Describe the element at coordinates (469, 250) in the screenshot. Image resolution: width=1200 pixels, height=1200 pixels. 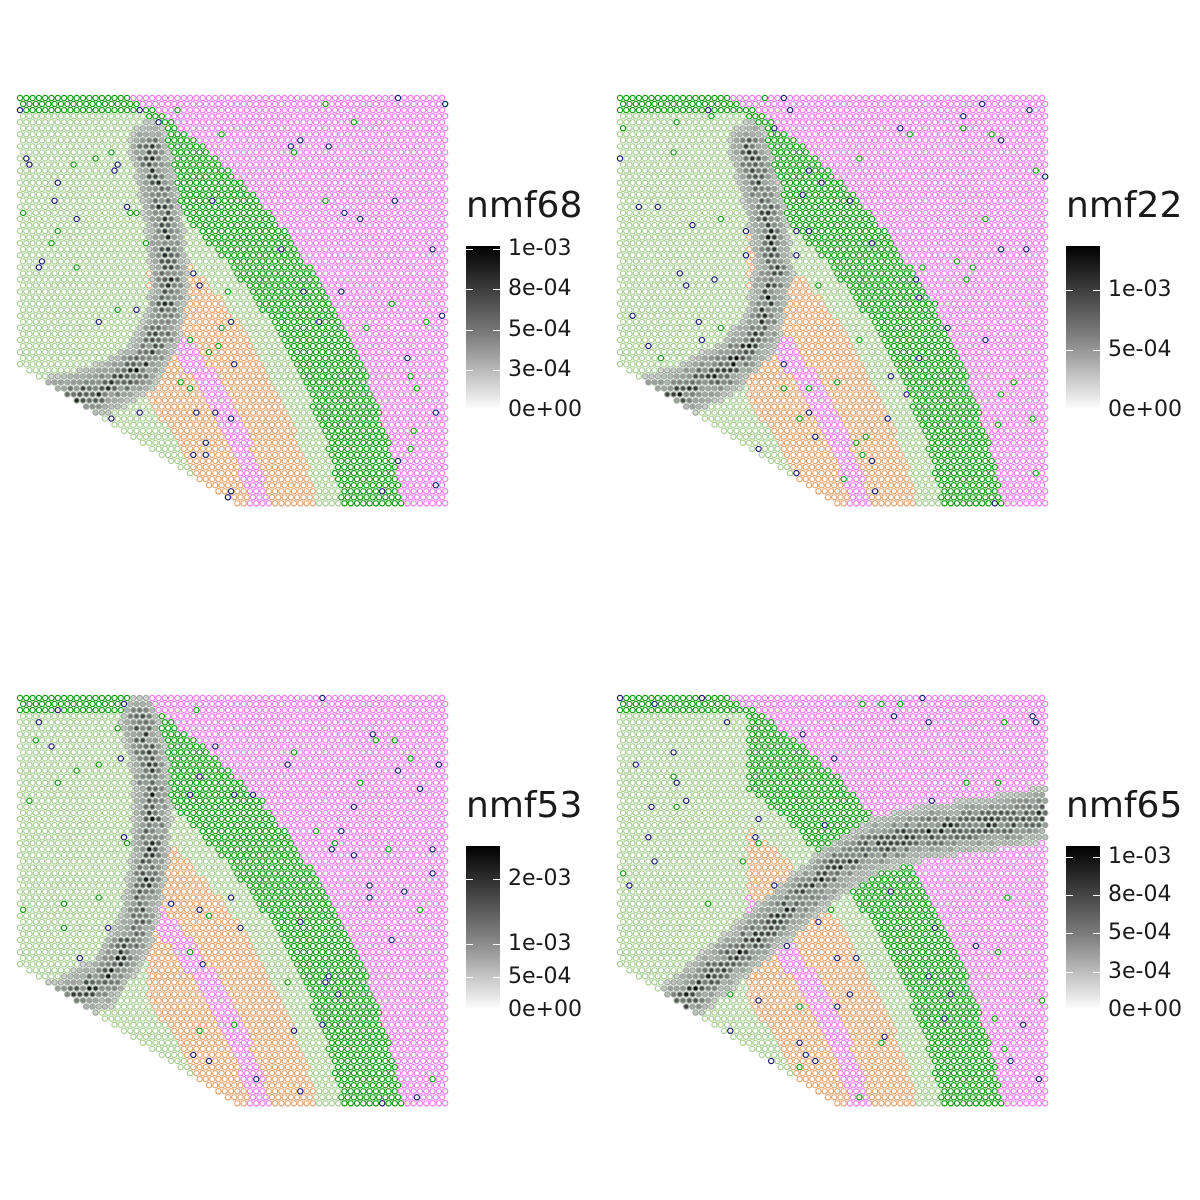
I see `legend-tick-mark` at that location.